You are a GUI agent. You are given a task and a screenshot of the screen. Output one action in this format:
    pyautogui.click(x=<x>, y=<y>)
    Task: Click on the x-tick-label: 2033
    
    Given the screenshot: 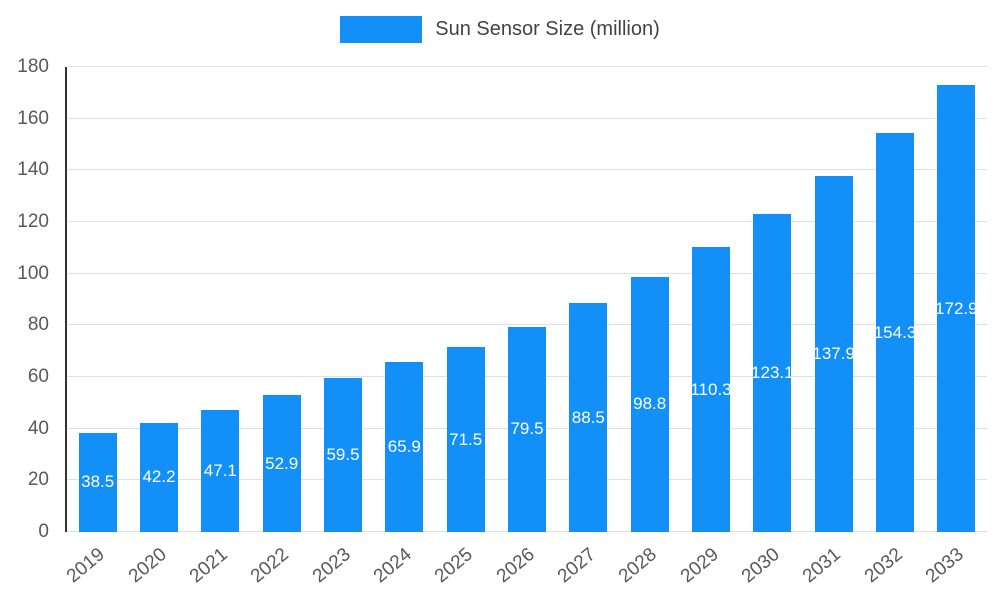 What is the action you would take?
    pyautogui.click(x=944, y=566)
    